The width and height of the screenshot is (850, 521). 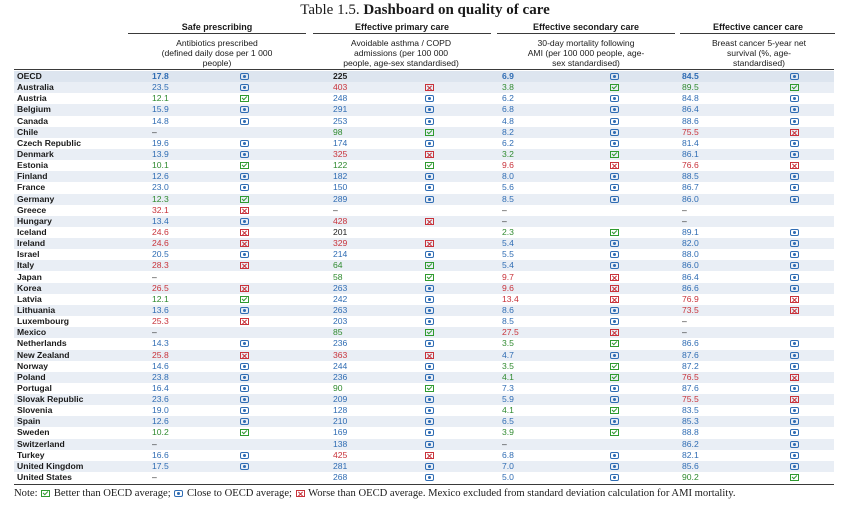 What do you see at coordinates (424, 98) in the screenshot?
I see `table-row: Austria 12.1 248 6.2 84.8` at bounding box center [424, 98].